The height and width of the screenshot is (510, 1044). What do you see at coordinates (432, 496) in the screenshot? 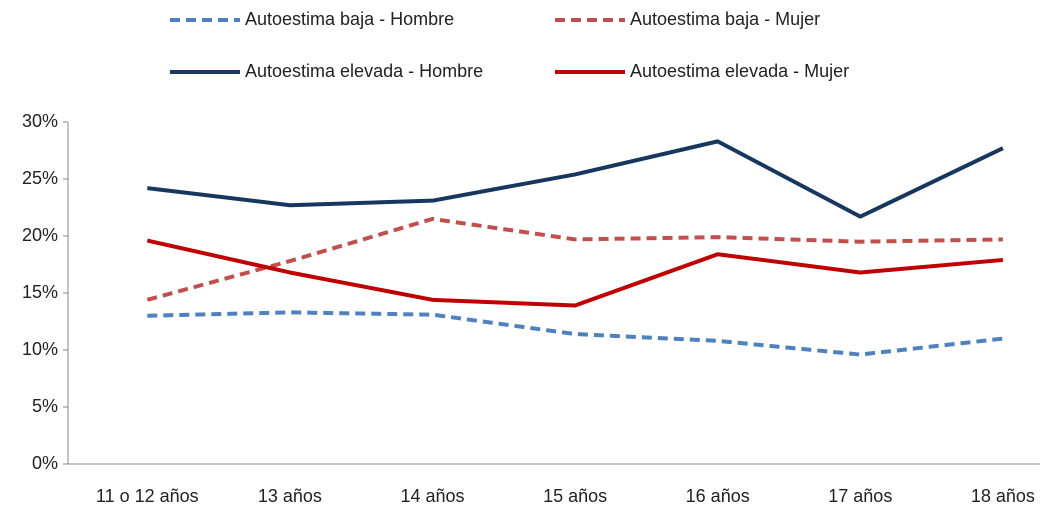
I see `x-tick-label: 14 años` at bounding box center [432, 496].